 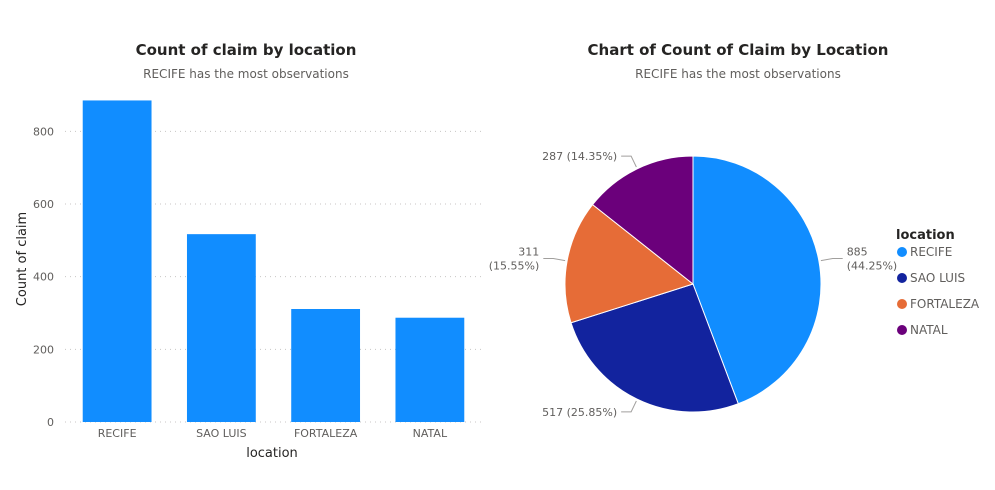 What do you see at coordinates (642, 220) in the screenshot?
I see `pie-slice-natal` at bounding box center [642, 220].